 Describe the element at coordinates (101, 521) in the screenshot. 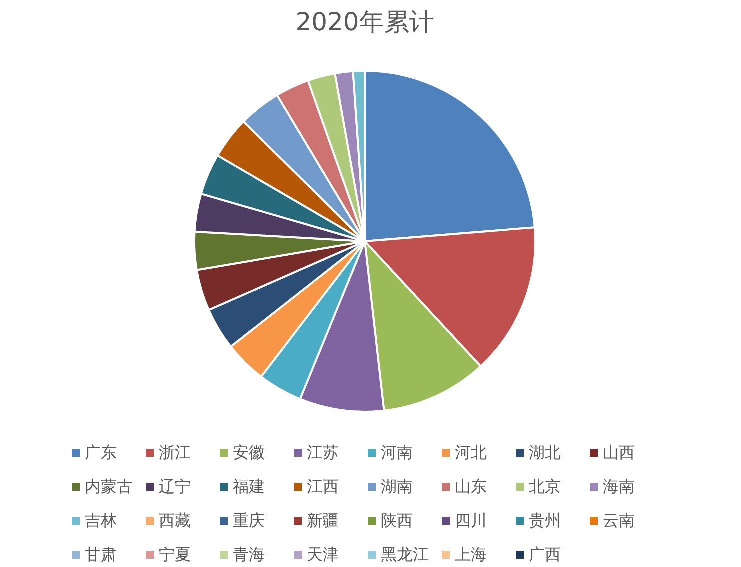

I see `legend-label: 吉林` at that location.